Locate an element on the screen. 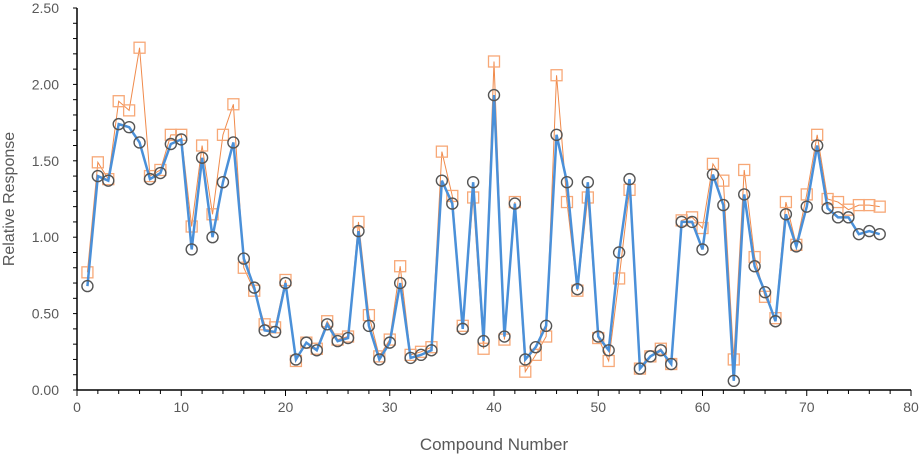  x-tick-label: 0 is located at coordinates (77, 407).